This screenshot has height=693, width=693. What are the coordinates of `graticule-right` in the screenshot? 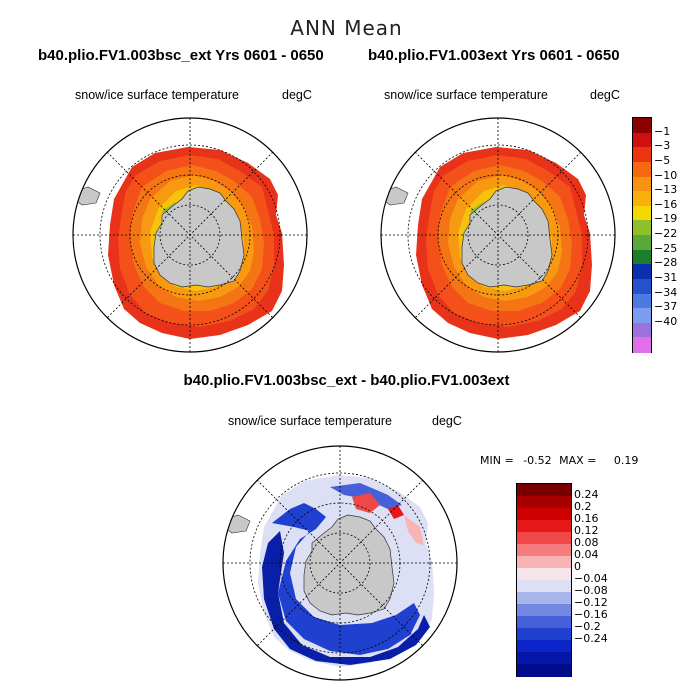 It's located at (498, 235).